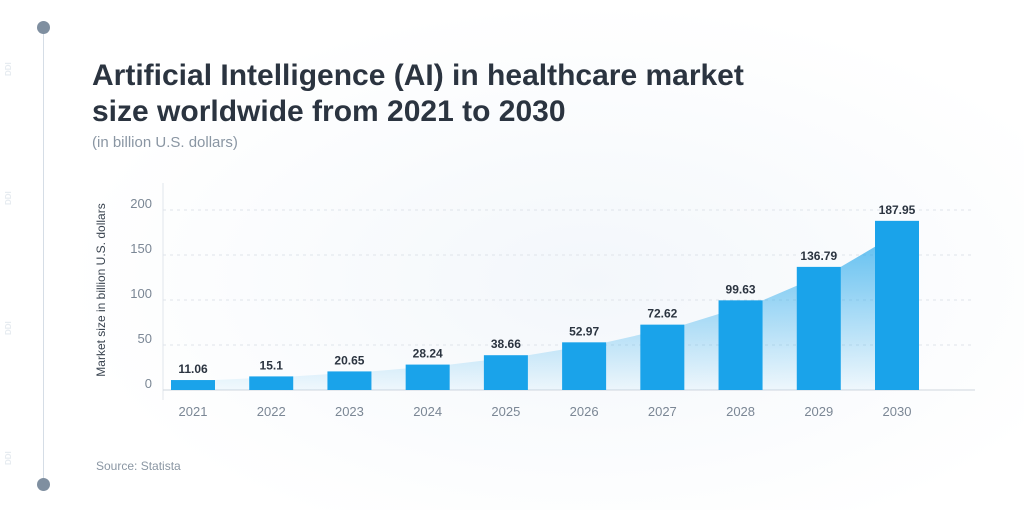  I want to click on data-label: 15.1, so click(272, 365).